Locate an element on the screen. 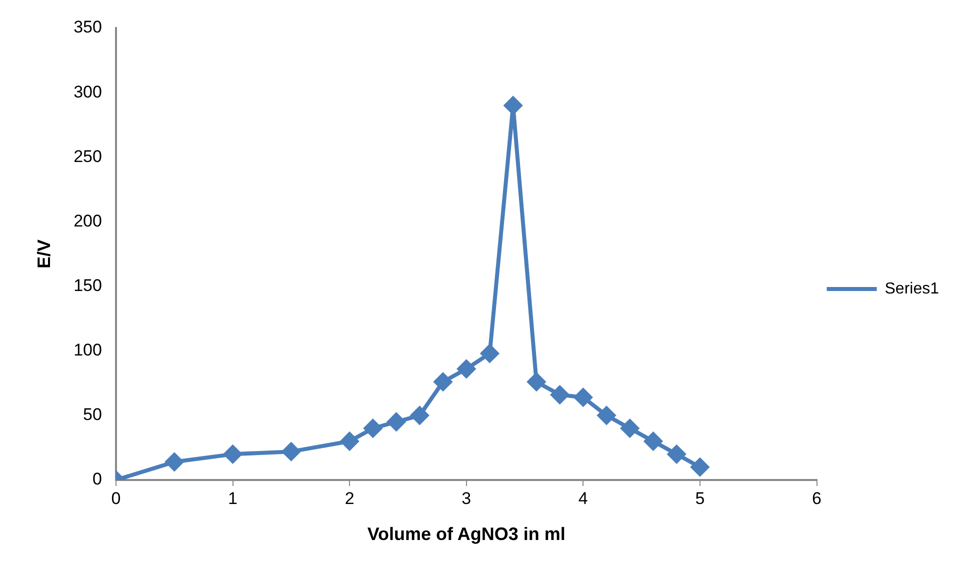 This screenshot has height=580, width=959. y-tick-label: 350 is located at coordinates (88, 27).